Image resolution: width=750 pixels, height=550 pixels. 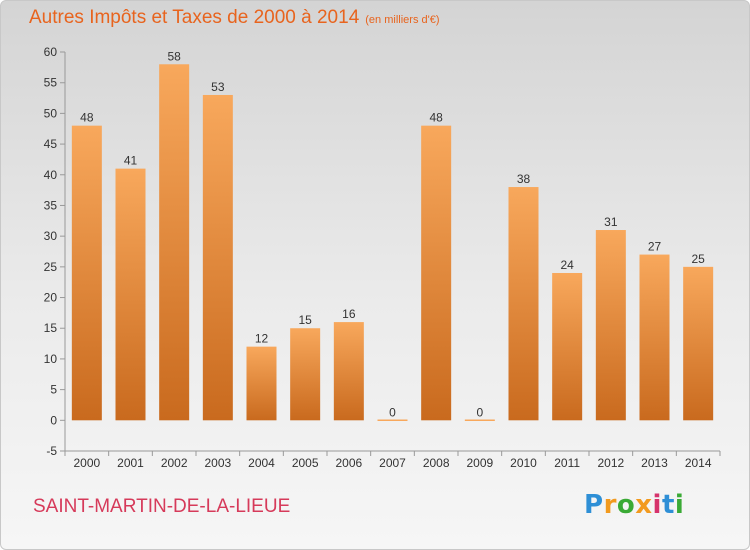 What do you see at coordinates (218, 87) in the screenshot?
I see `data-label-2003: 53` at bounding box center [218, 87].